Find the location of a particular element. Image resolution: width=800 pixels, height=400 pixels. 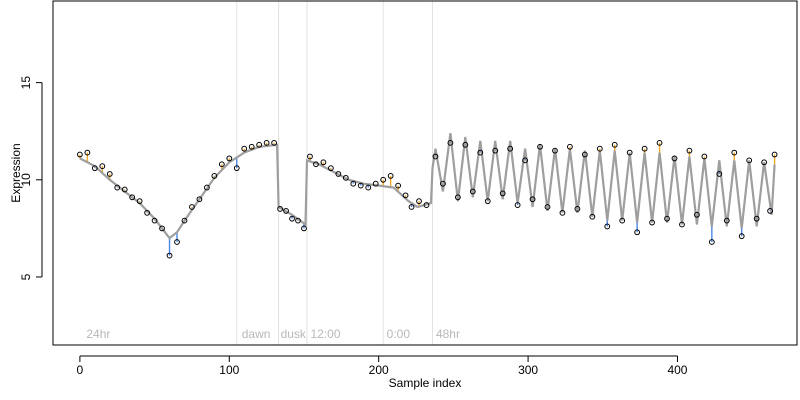

y-tick-label-2: 15 is located at coordinates (26, 83).